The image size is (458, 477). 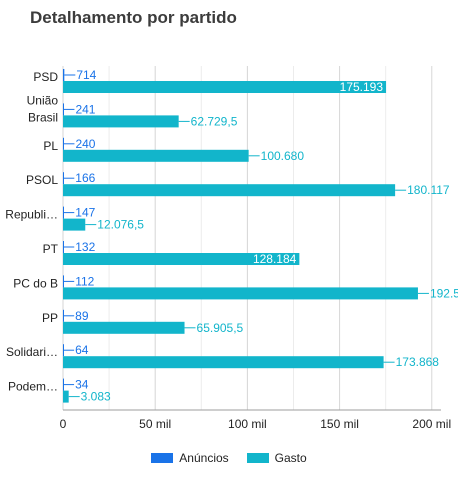 What do you see at coordinates (444, 293) in the screenshot?
I see `data-label-gasto-pc-do-b: 192.5` at bounding box center [444, 293].